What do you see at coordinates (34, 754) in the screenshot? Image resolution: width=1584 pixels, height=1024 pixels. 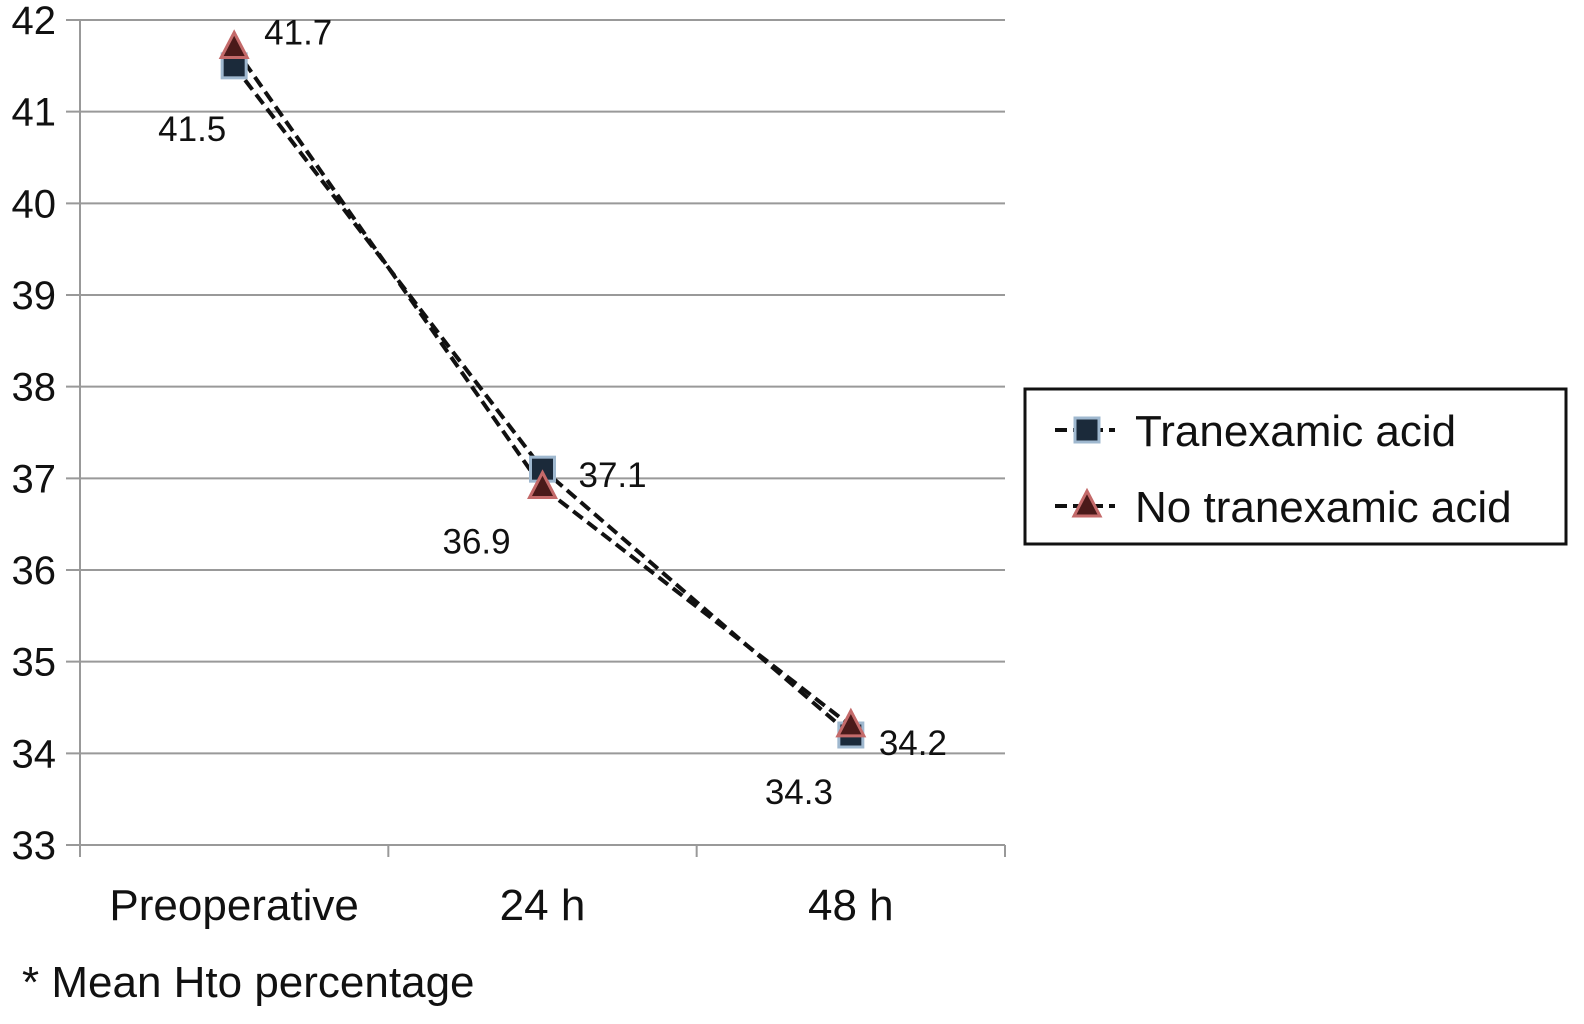 I see `y-tick-label-34: 34` at bounding box center [34, 754].